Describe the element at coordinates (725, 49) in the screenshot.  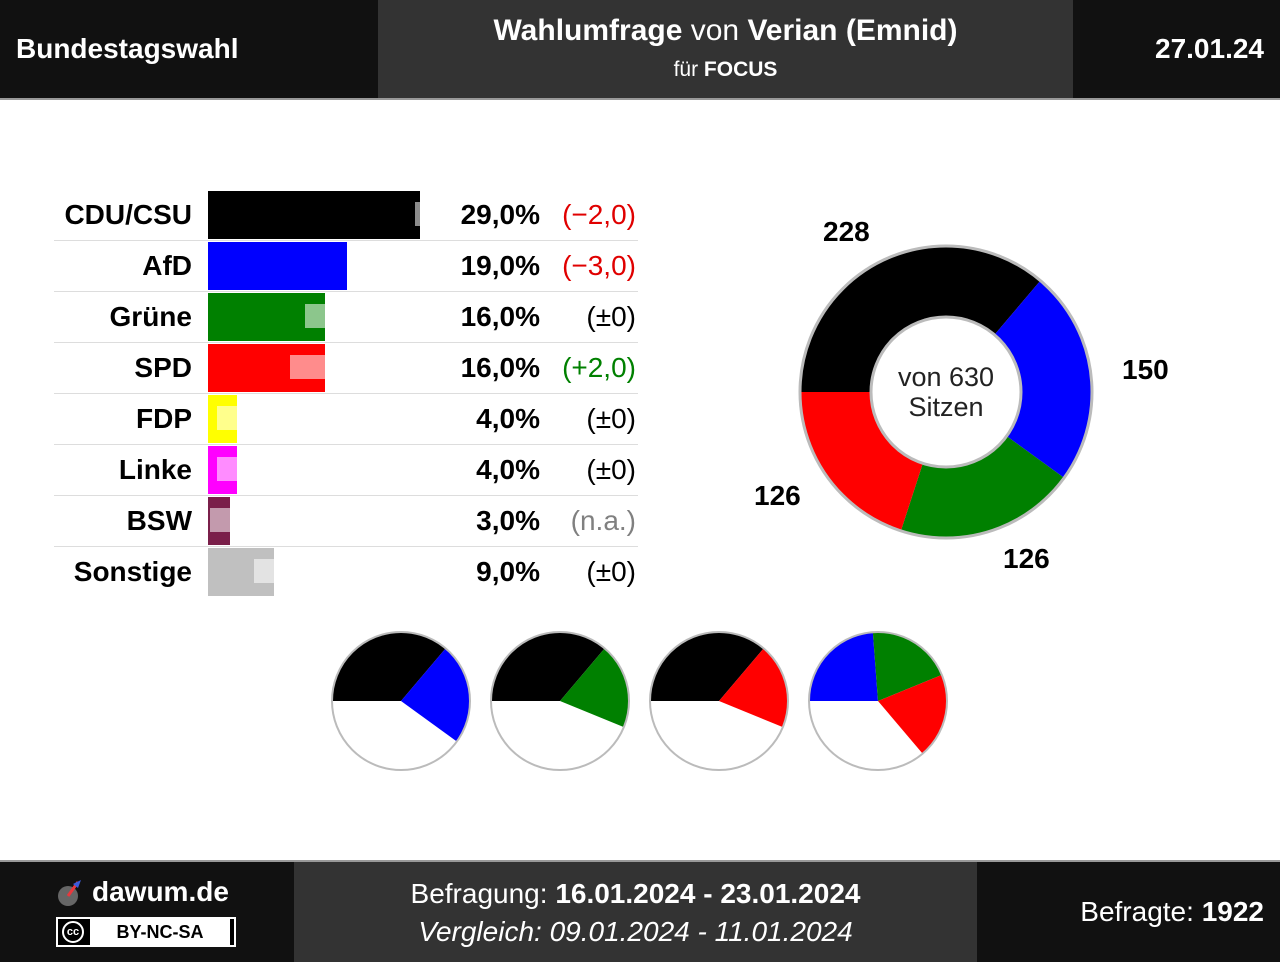
I see `header-title-block: Wahlumfrage von Verian (Emnid) für FOCUS` at that location.